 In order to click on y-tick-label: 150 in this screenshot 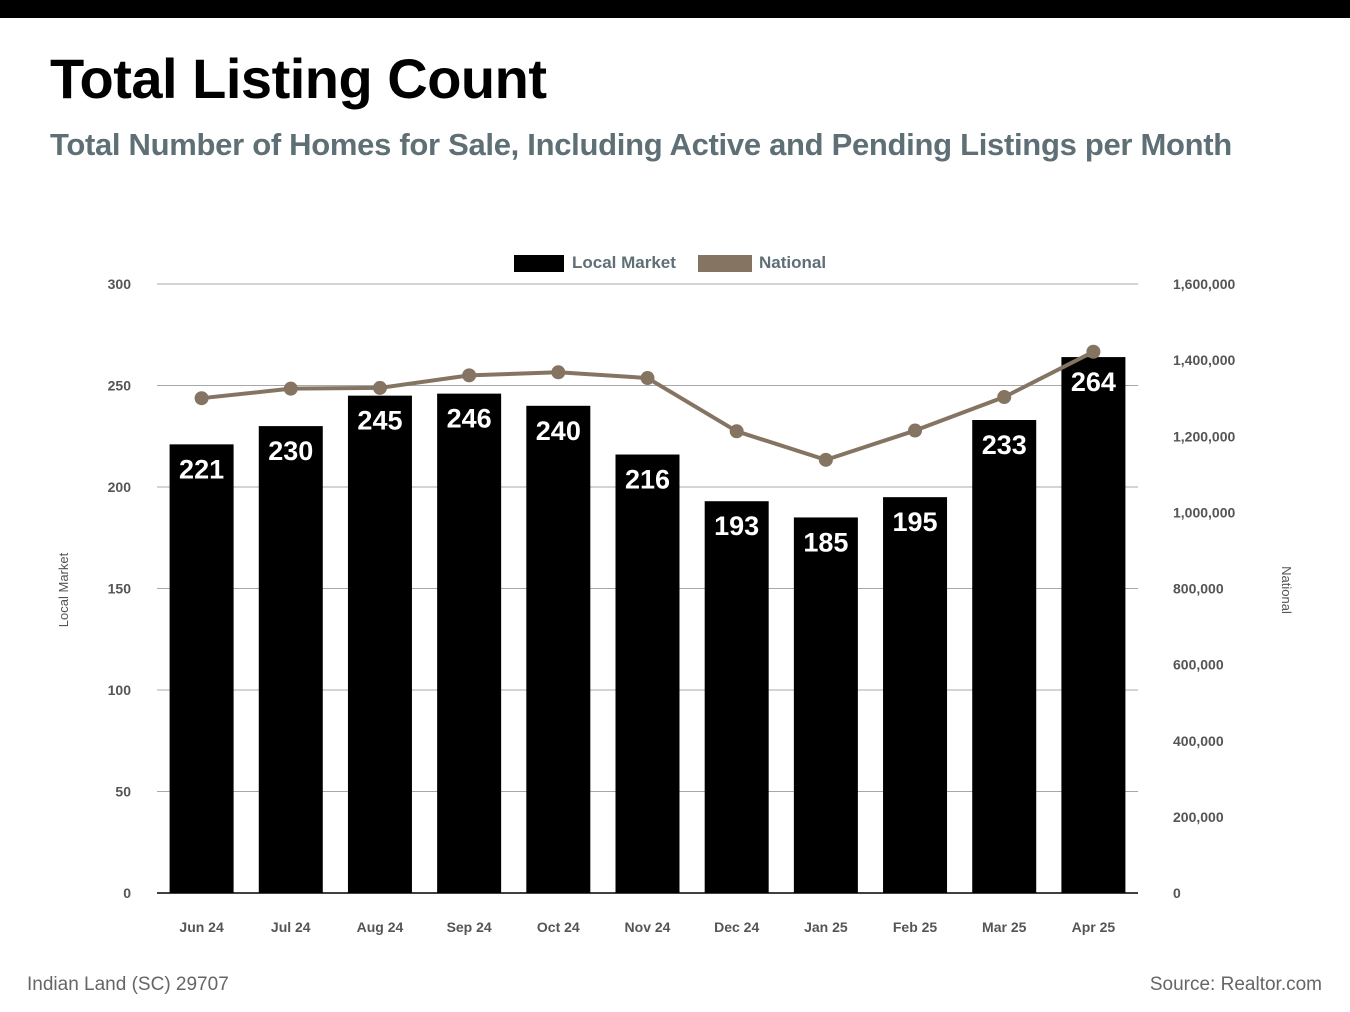, I will do `click(120, 589)`.